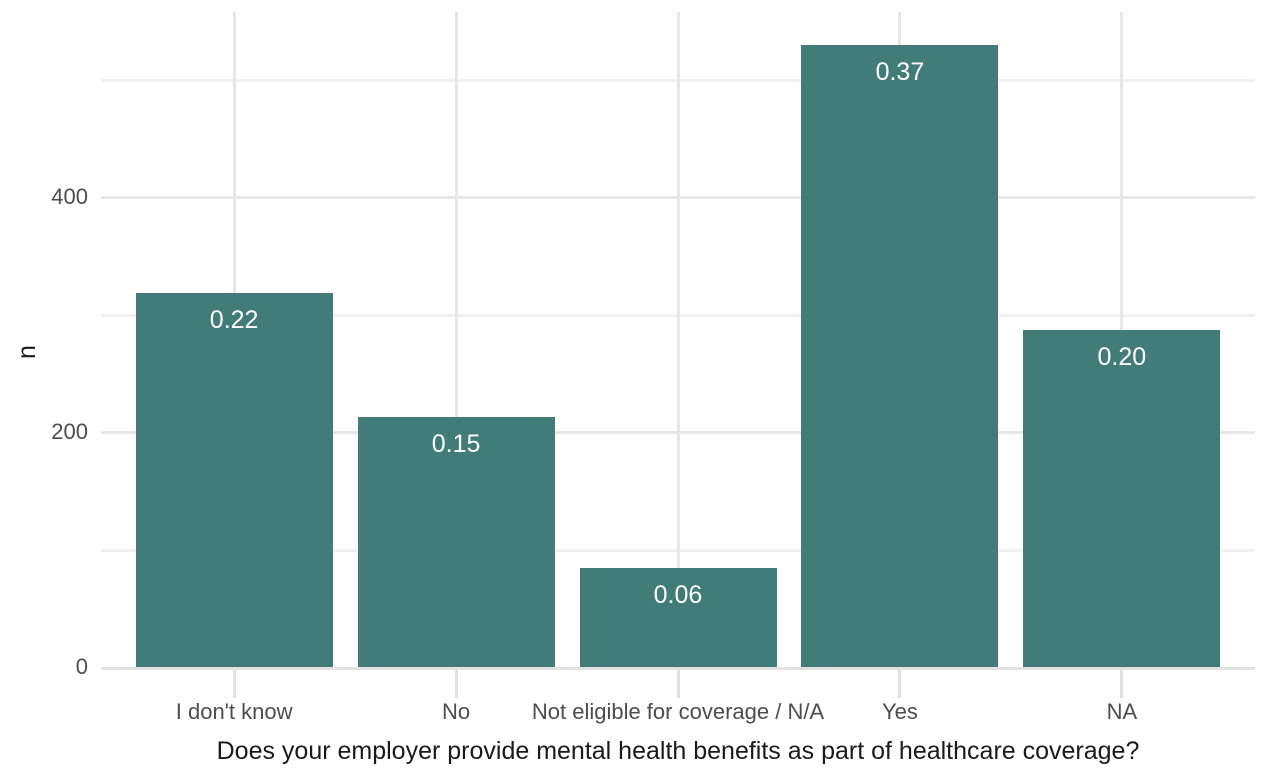  Describe the element at coordinates (27, 352) in the screenshot. I see `y-axis-title: n` at that location.